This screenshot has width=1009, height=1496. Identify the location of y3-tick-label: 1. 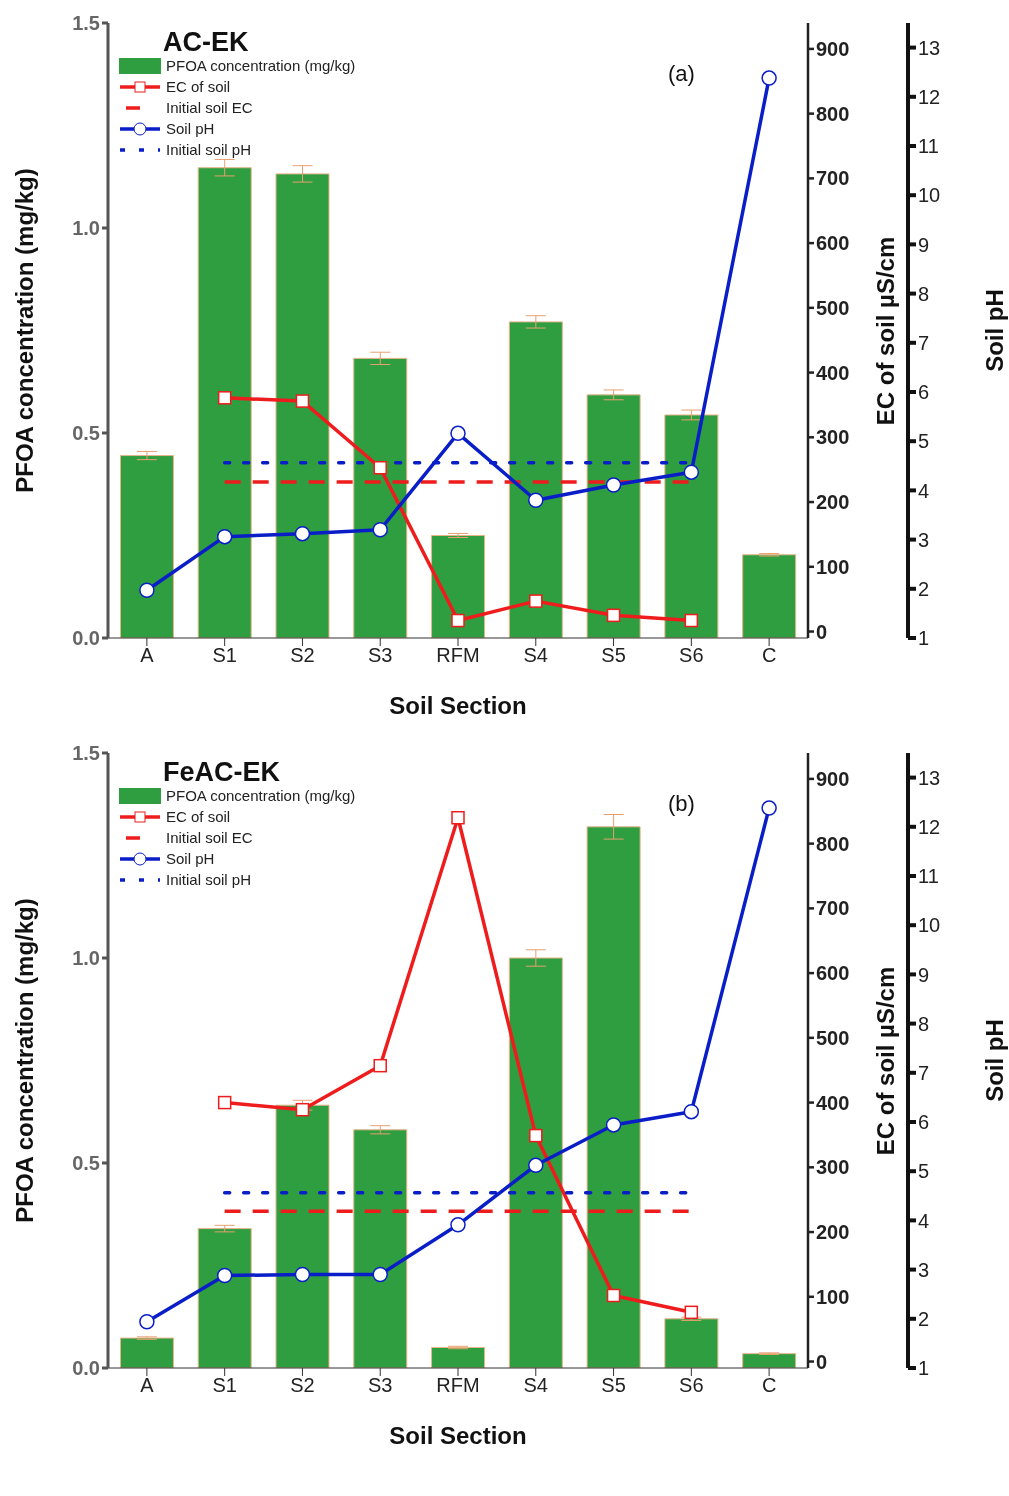
(924, 638).